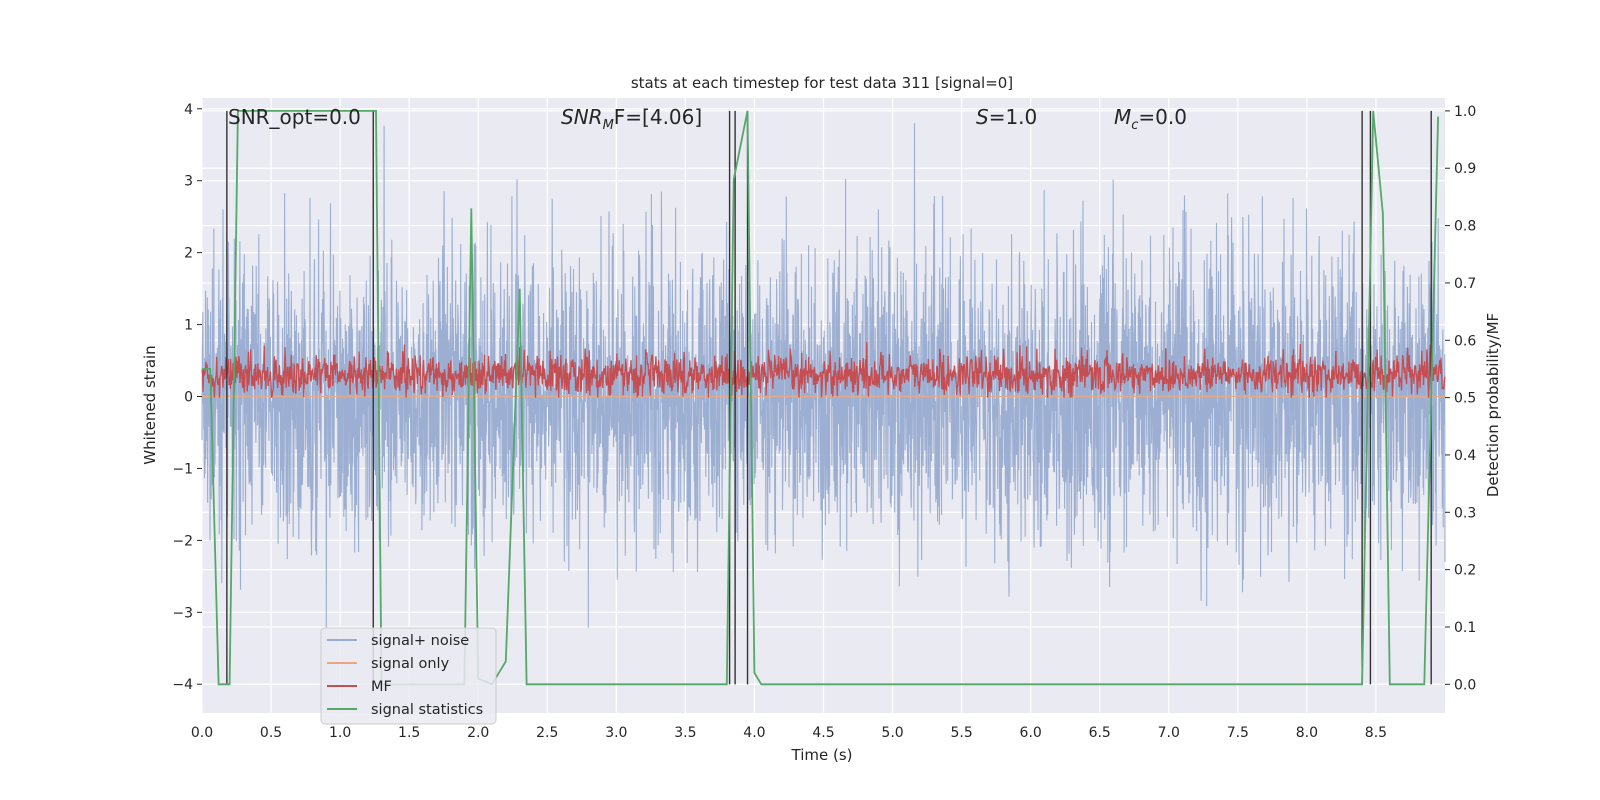  I want to click on x-tick-label: 0.5, so click(271, 733).